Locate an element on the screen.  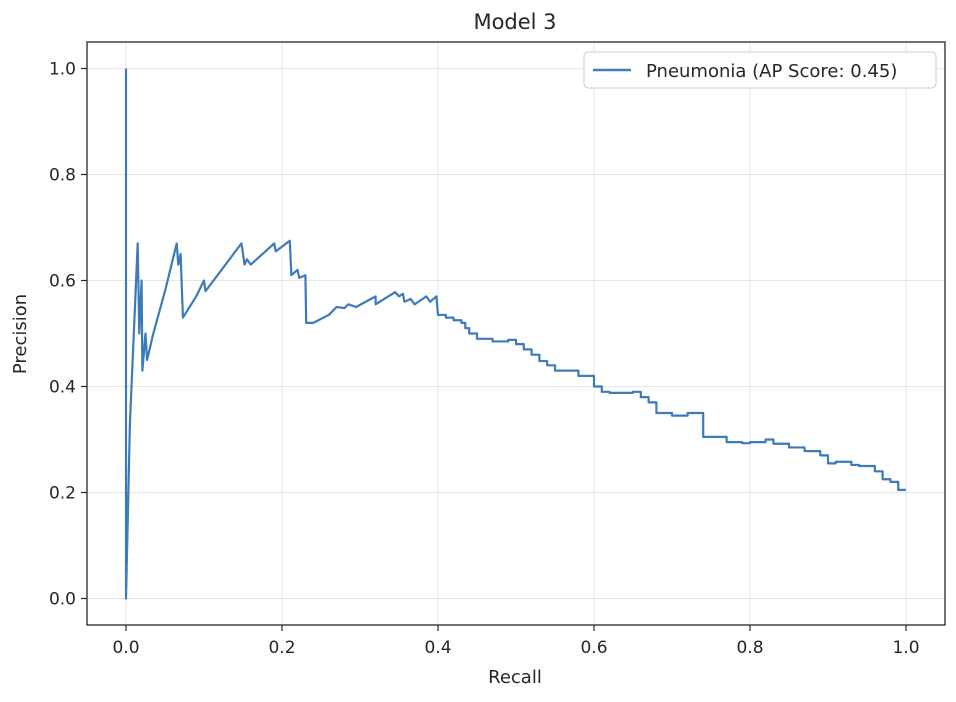
legend: Pneumonia (AP Score: 0.45) is located at coordinates (760, 70).